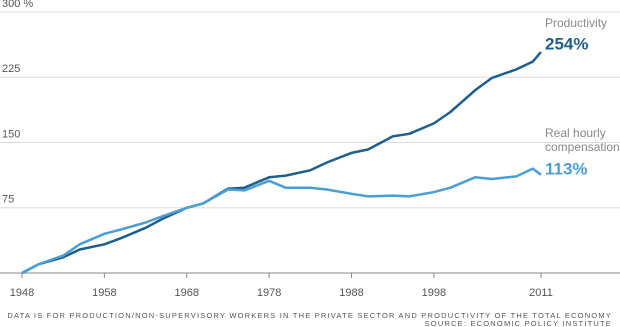 Image resolution: width=620 pixels, height=327 pixels. I want to click on series-name: Real hourly, so click(575, 133).